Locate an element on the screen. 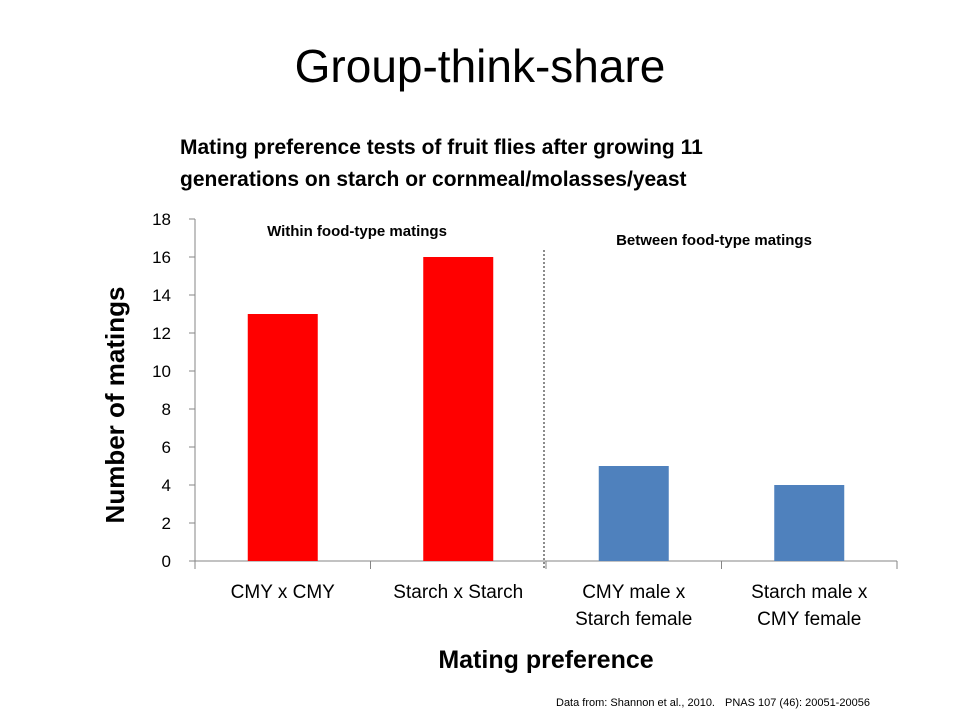 The height and width of the screenshot is (720, 960). y-axis-label: Number of matings is located at coordinates (115, 405).